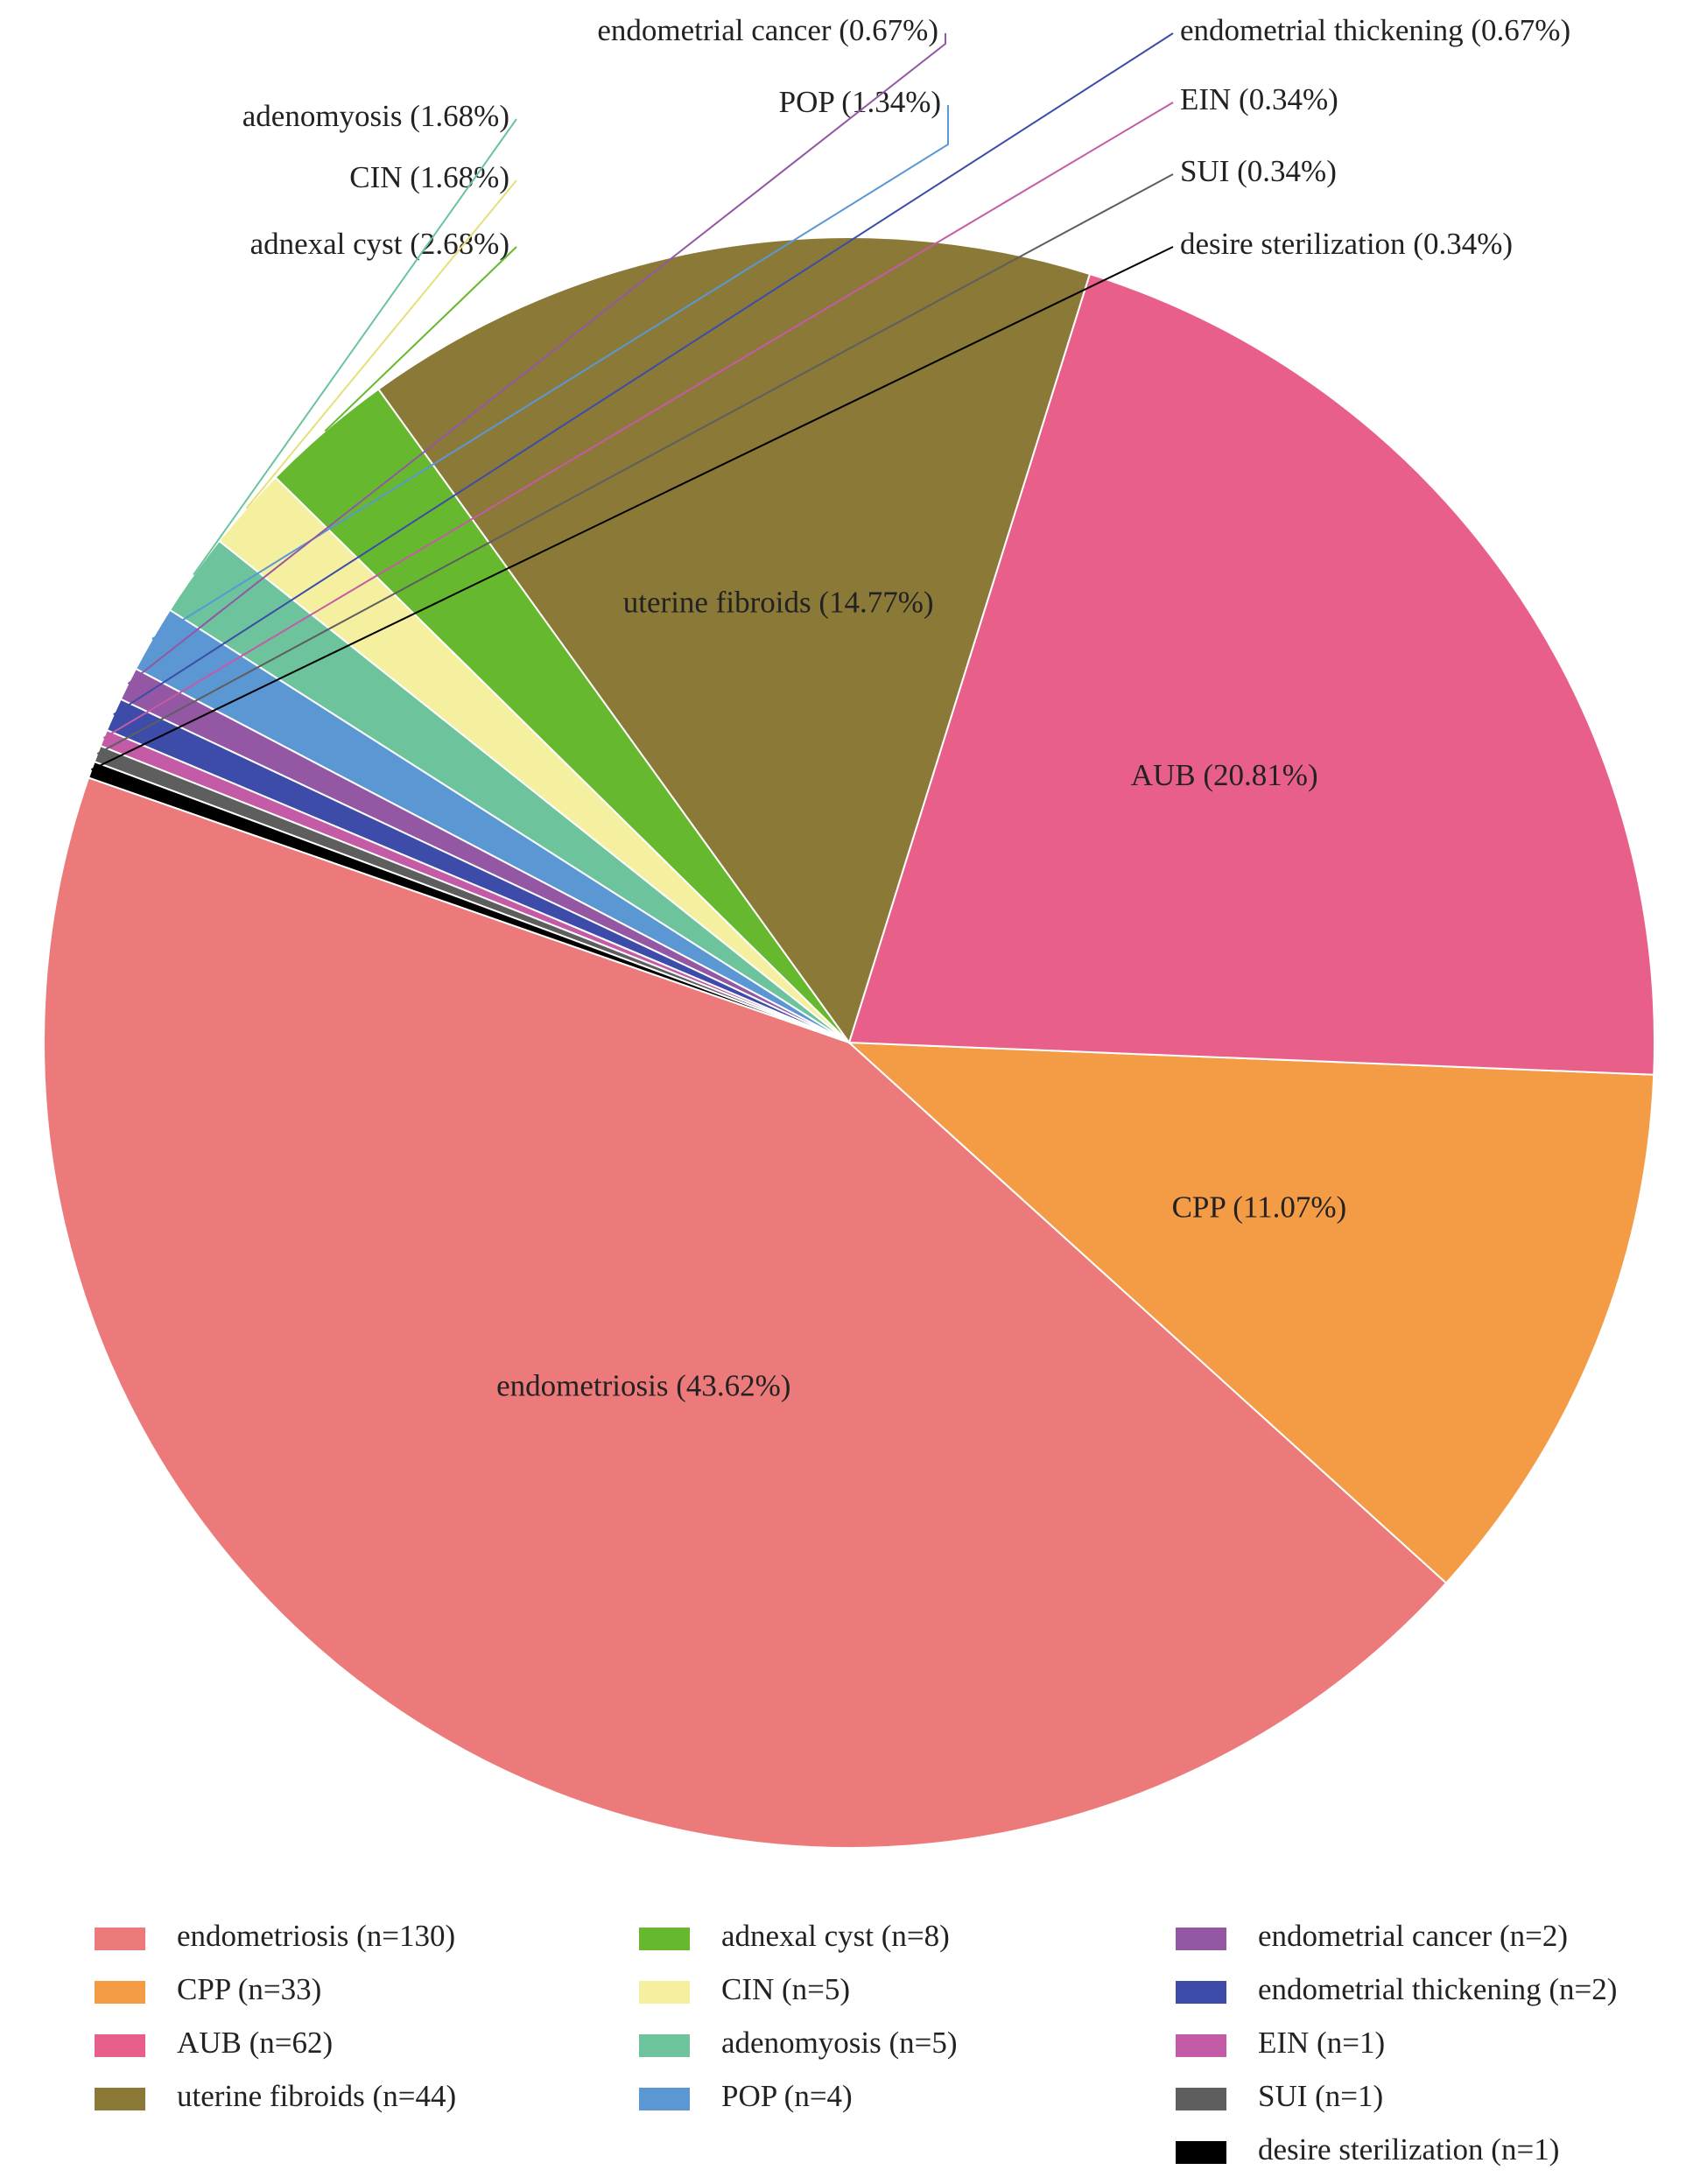 The image size is (1700, 2184). Describe the element at coordinates (316, 2096) in the screenshot. I see `legend-label: uterine fibroids (n=44)` at that location.